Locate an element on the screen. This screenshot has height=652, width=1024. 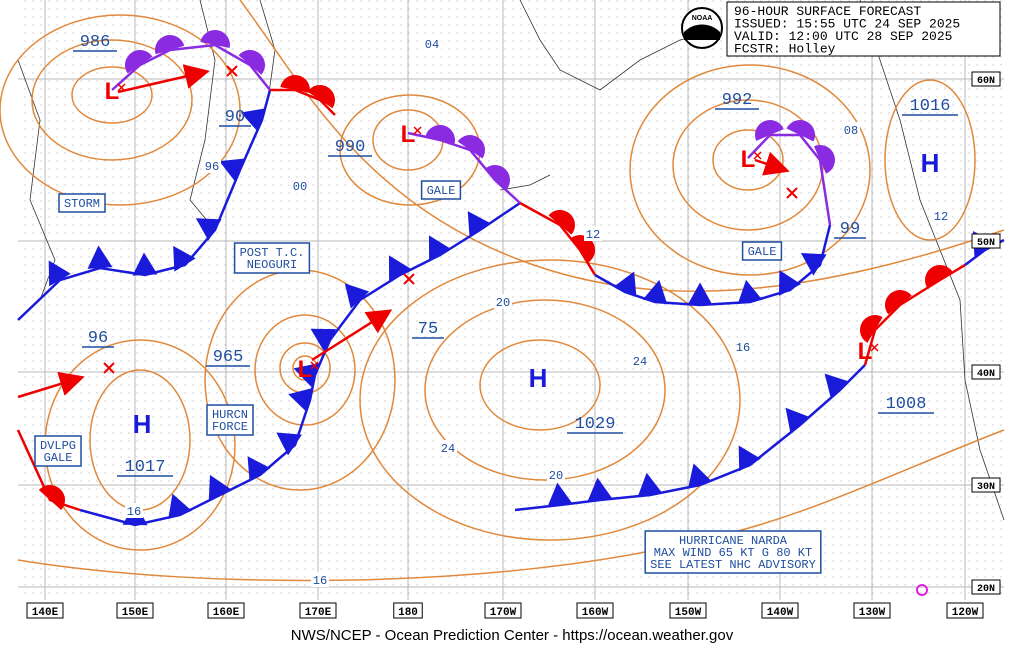
hurricane-symbol is located at coordinates (922, 590).